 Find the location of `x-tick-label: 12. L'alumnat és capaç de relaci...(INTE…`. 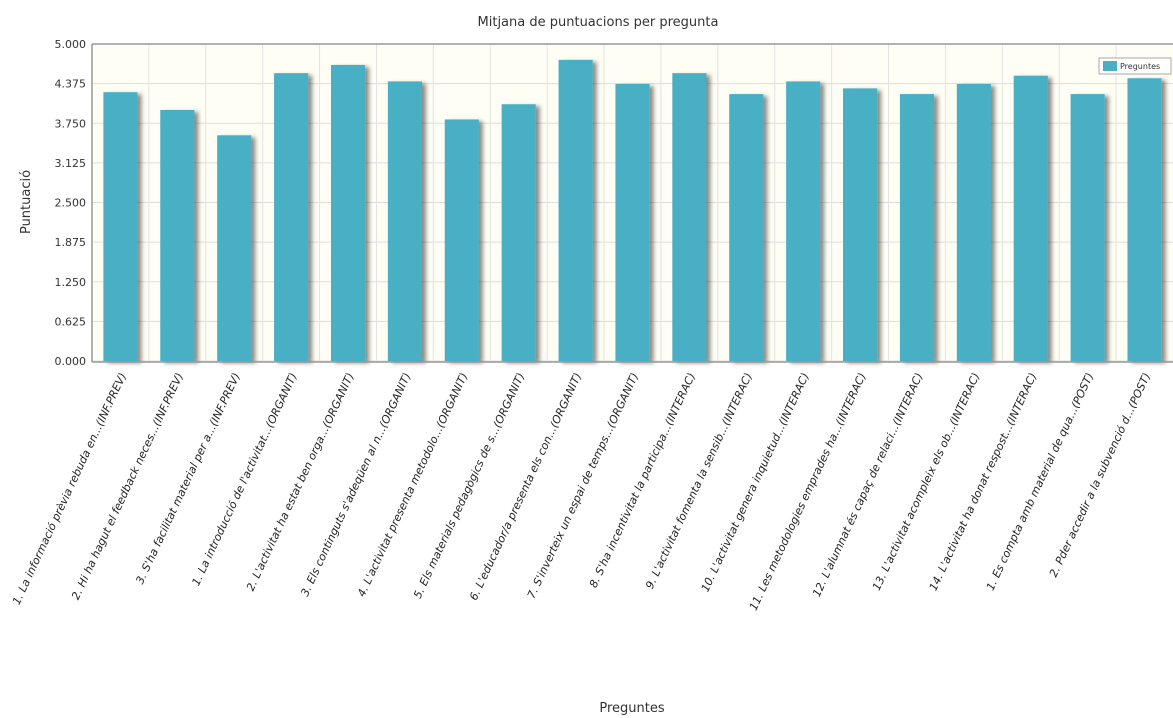

x-tick-label: 12. L'alumnat és capaç de relaci...(INTE… is located at coordinates (868, 485).